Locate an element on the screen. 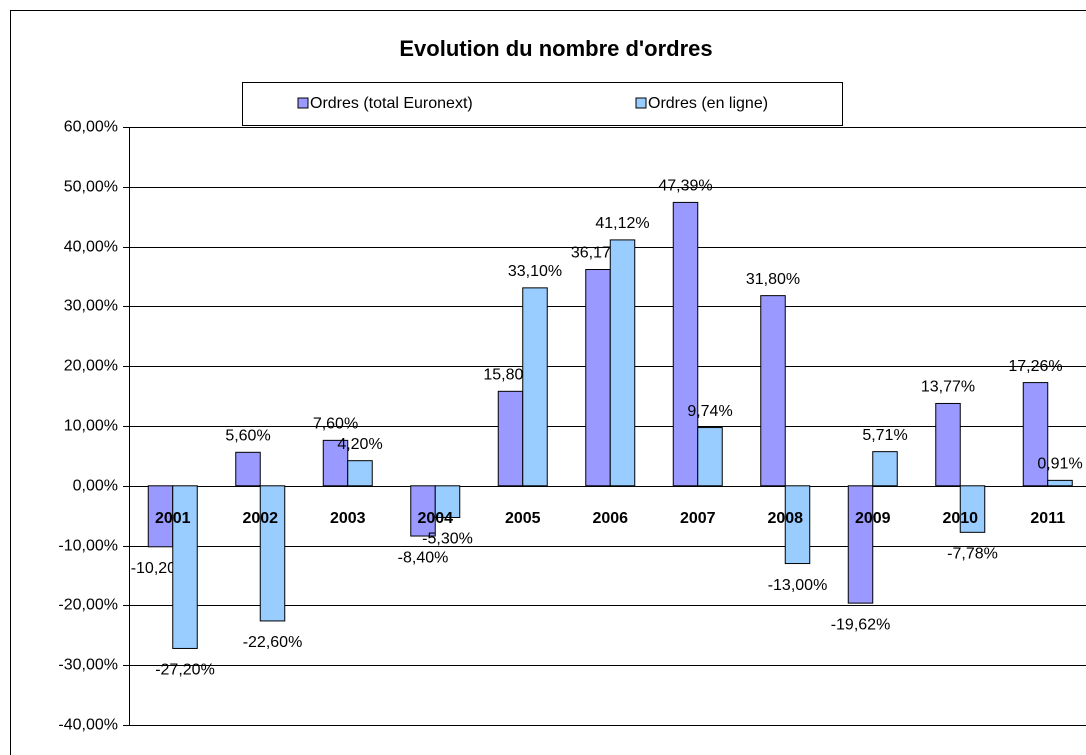 The width and height of the screenshot is (1086, 755). data-label: 31,80% is located at coordinates (773, 279).